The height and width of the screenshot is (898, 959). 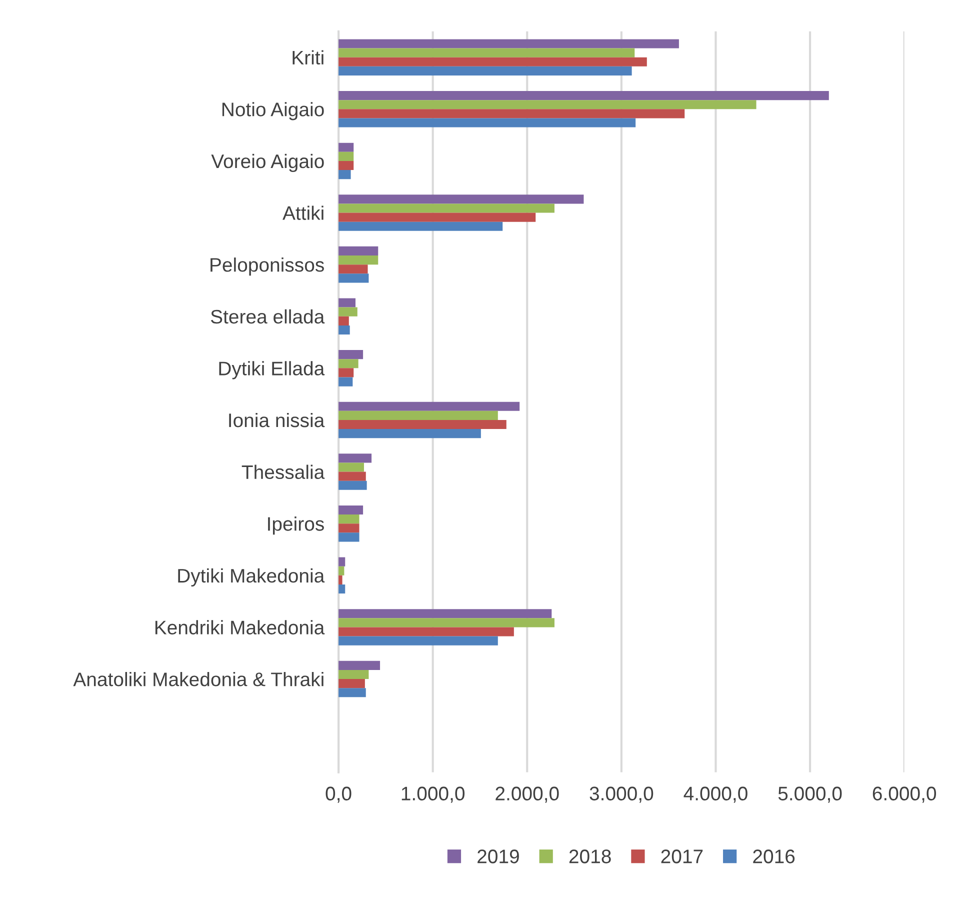 What do you see at coordinates (303, 213) in the screenshot?
I see `y-tick-label: Attiki` at bounding box center [303, 213].